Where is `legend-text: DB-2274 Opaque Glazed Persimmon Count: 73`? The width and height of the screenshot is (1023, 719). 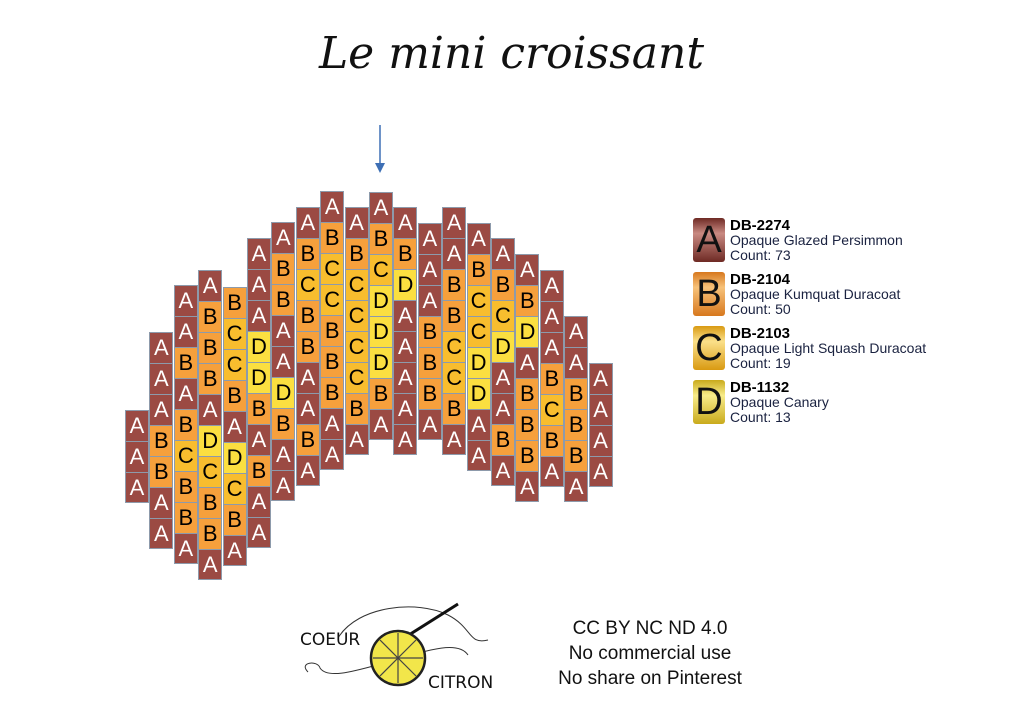 legend-text: DB-2274 Opaque Glazed Persimmon Count: 73 is located at coordinates (816, 240).